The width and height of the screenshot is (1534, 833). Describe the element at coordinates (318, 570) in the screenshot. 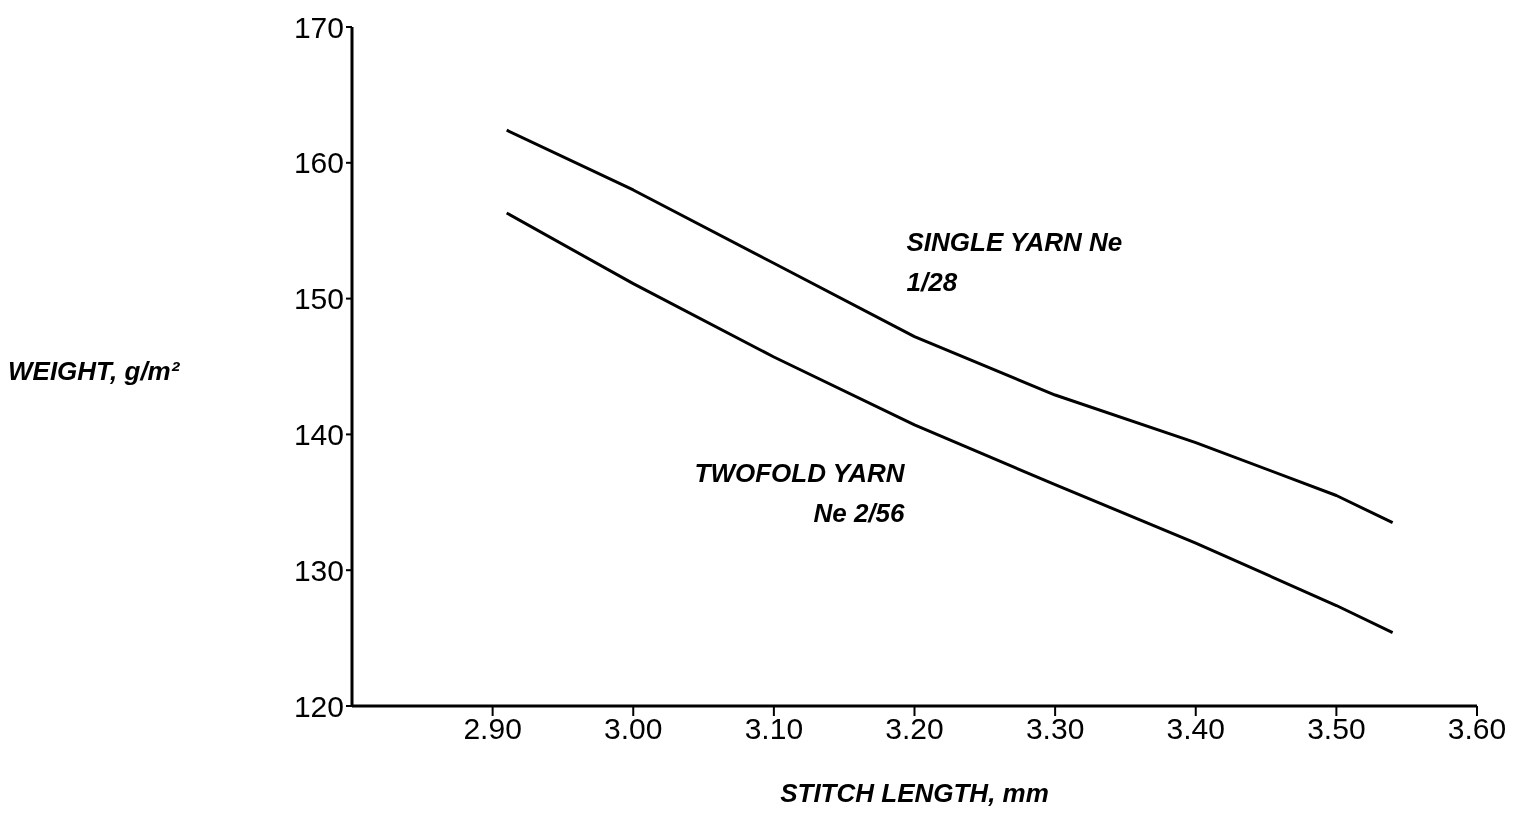

I see `y-tick-label: 130` at that location.